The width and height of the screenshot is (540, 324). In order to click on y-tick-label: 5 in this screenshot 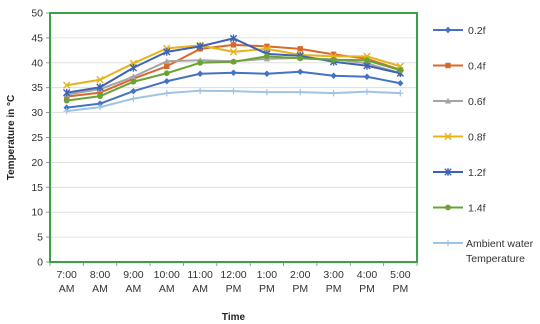, I will do `click(40, 238)`.